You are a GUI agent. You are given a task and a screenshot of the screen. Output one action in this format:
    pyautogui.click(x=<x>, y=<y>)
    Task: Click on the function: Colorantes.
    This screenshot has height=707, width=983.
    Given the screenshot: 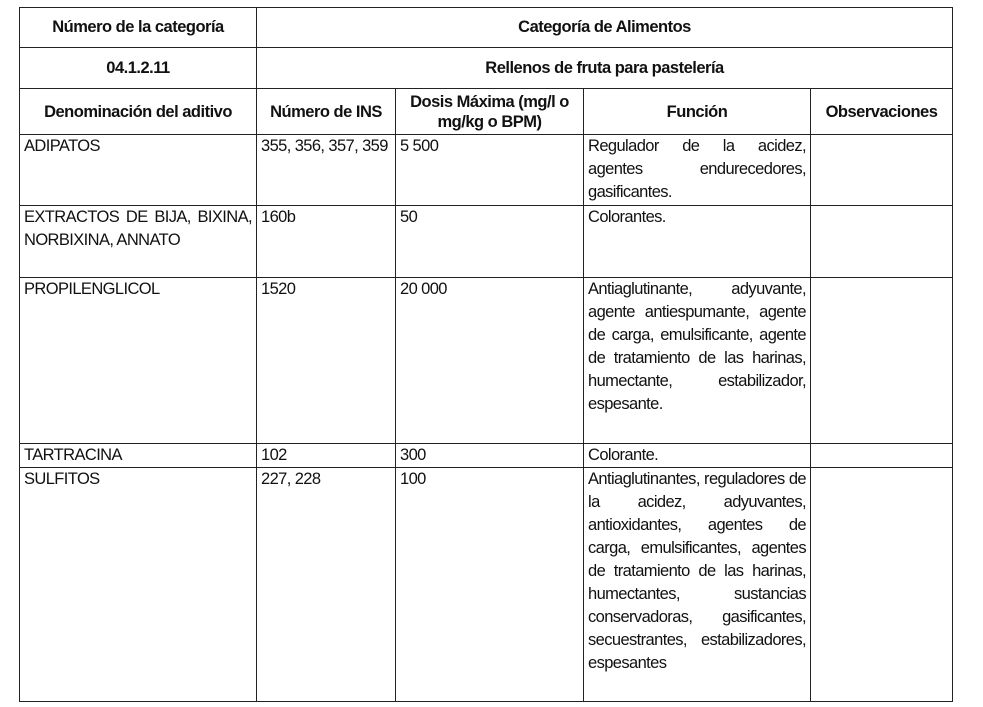 What is the action you would take?
    pyautogui.click(x=697, y=241)
    